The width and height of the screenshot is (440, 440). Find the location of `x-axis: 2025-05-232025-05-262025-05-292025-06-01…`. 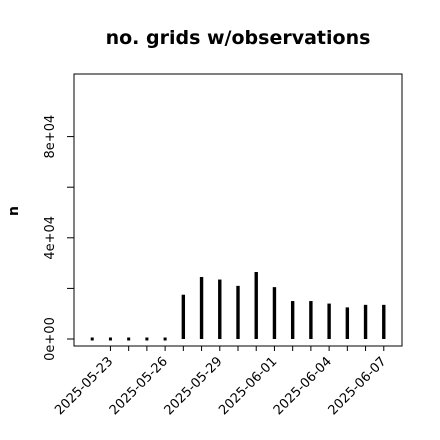

x-axis: 2025-05-232025-05-262025-05-292025-06-01… is located at coordinates (221, 382).